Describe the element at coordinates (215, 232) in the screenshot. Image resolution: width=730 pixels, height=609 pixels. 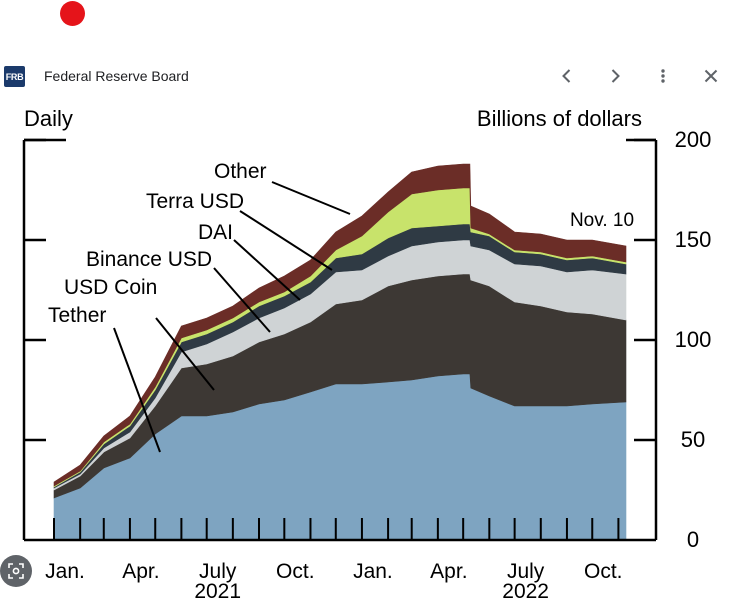
I see `series-label-dai: DAI` at that location.